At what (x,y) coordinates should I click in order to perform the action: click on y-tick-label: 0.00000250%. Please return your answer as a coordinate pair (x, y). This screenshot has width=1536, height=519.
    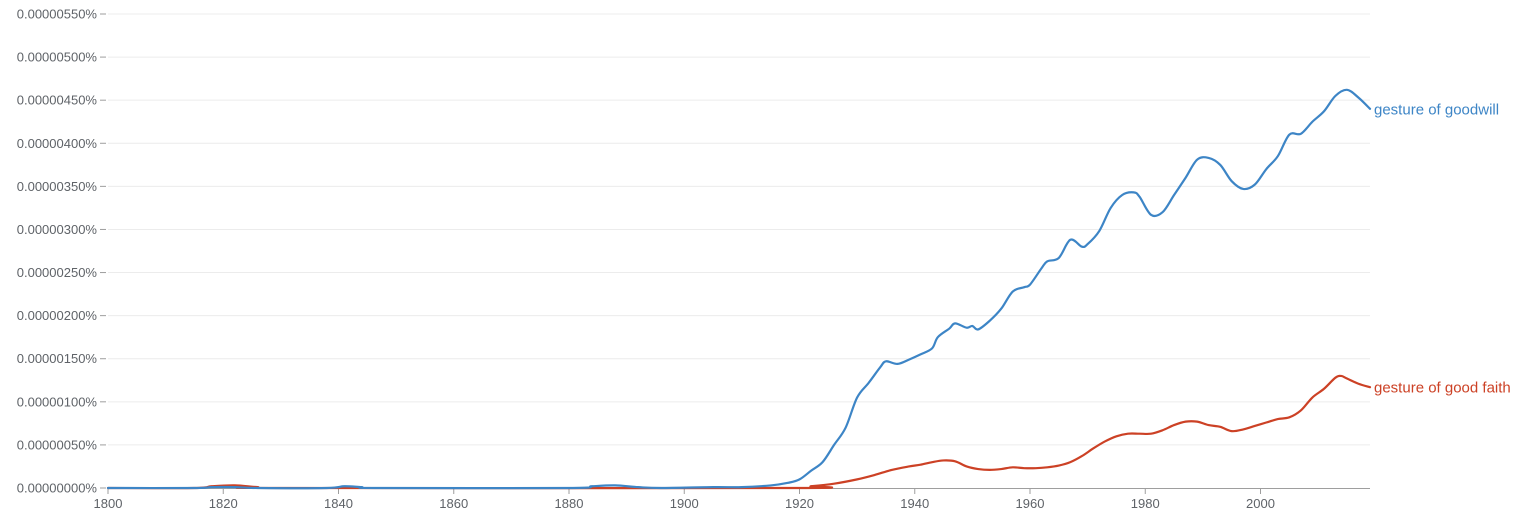
    Looking at the image, I should click on (57, 272).